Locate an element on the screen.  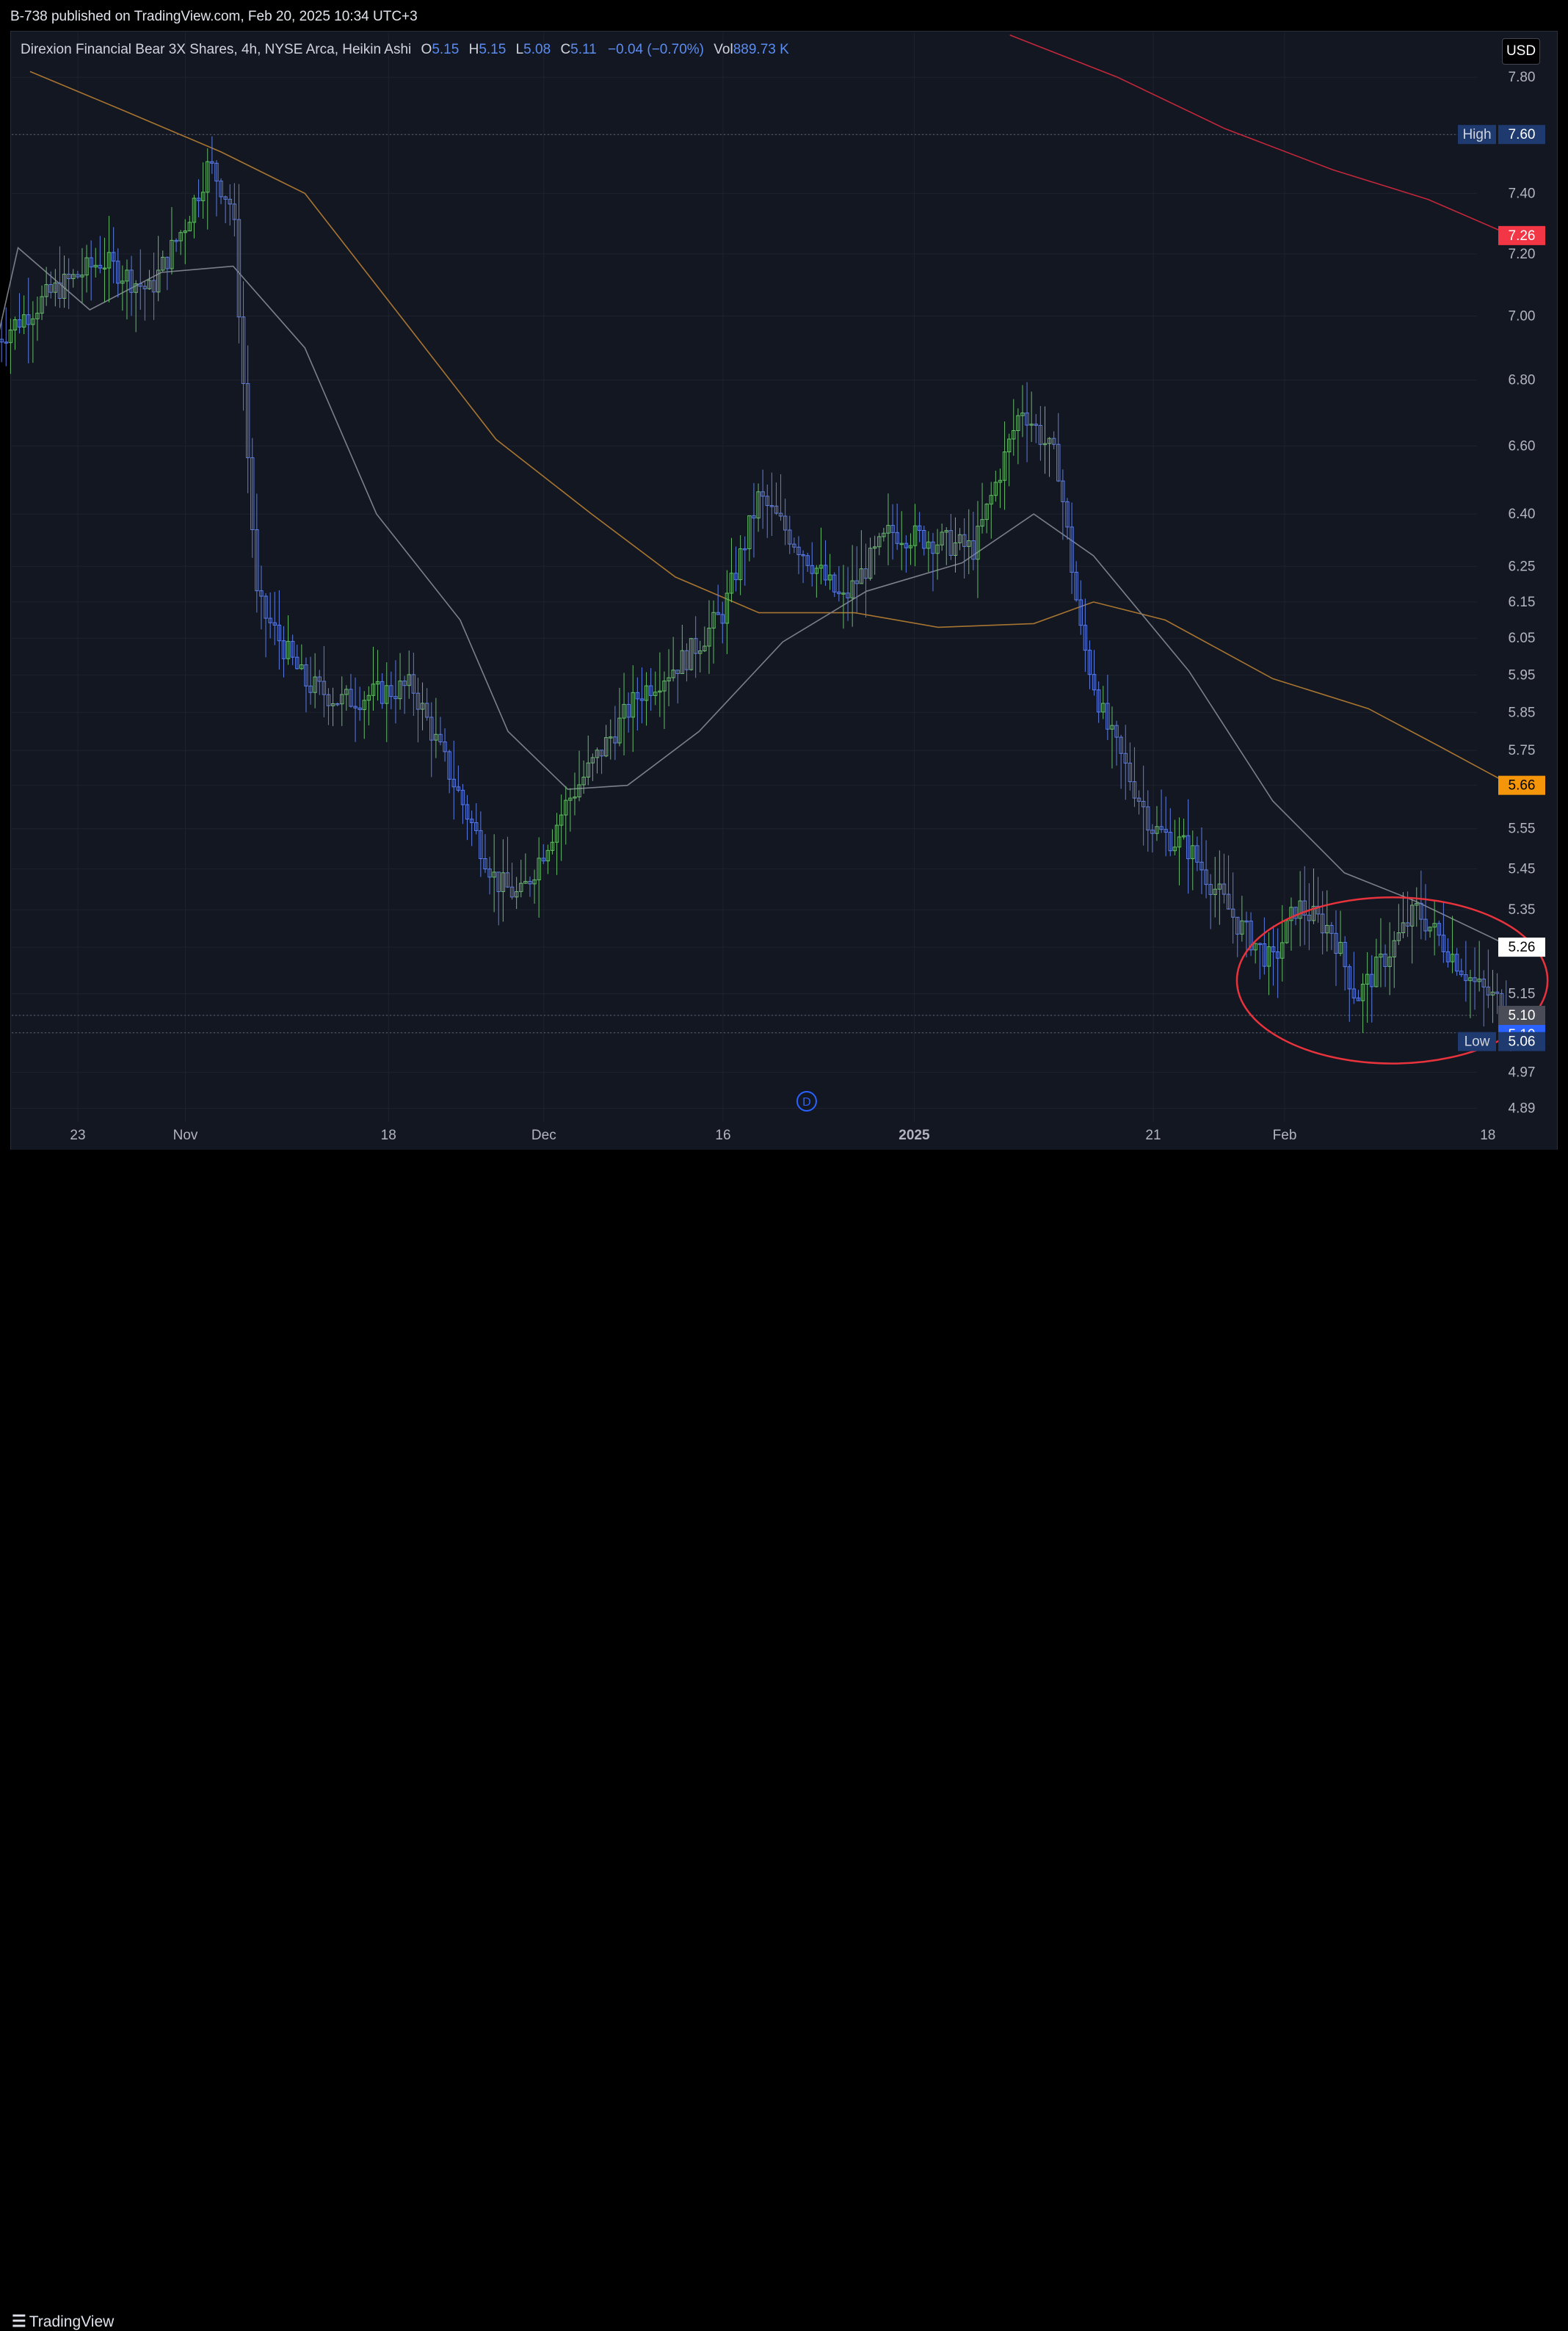
dividend-marker-icon is located at coordinates (806, 1101).